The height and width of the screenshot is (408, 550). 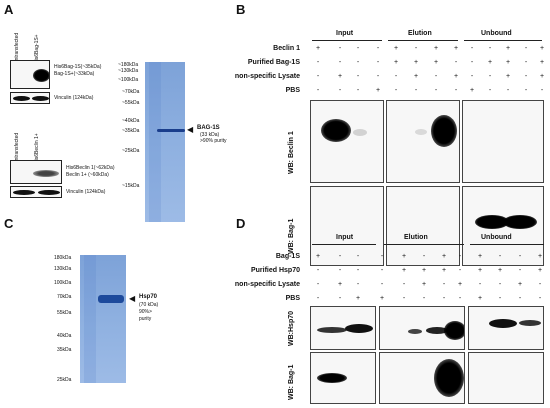 I want to click on gel-c-band-label: Hsp70, so click(x=148, y=297).